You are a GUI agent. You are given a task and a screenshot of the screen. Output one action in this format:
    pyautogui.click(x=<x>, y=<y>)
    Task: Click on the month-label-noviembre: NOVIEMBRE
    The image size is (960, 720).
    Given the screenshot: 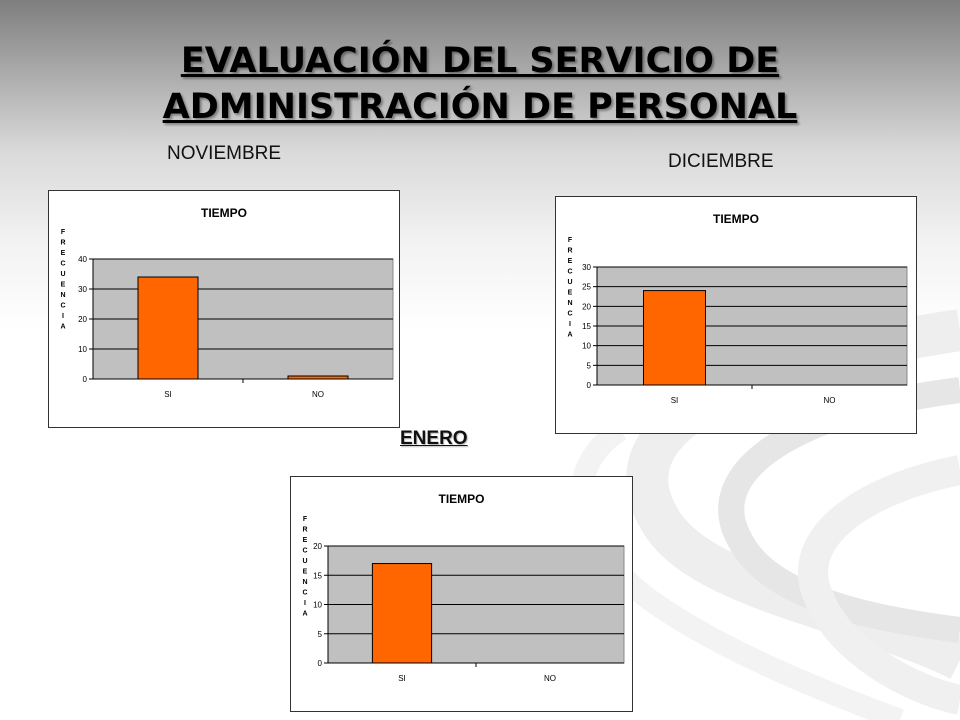 What is the action you would take?
    pyautogui.click(x=224, y=153)
    